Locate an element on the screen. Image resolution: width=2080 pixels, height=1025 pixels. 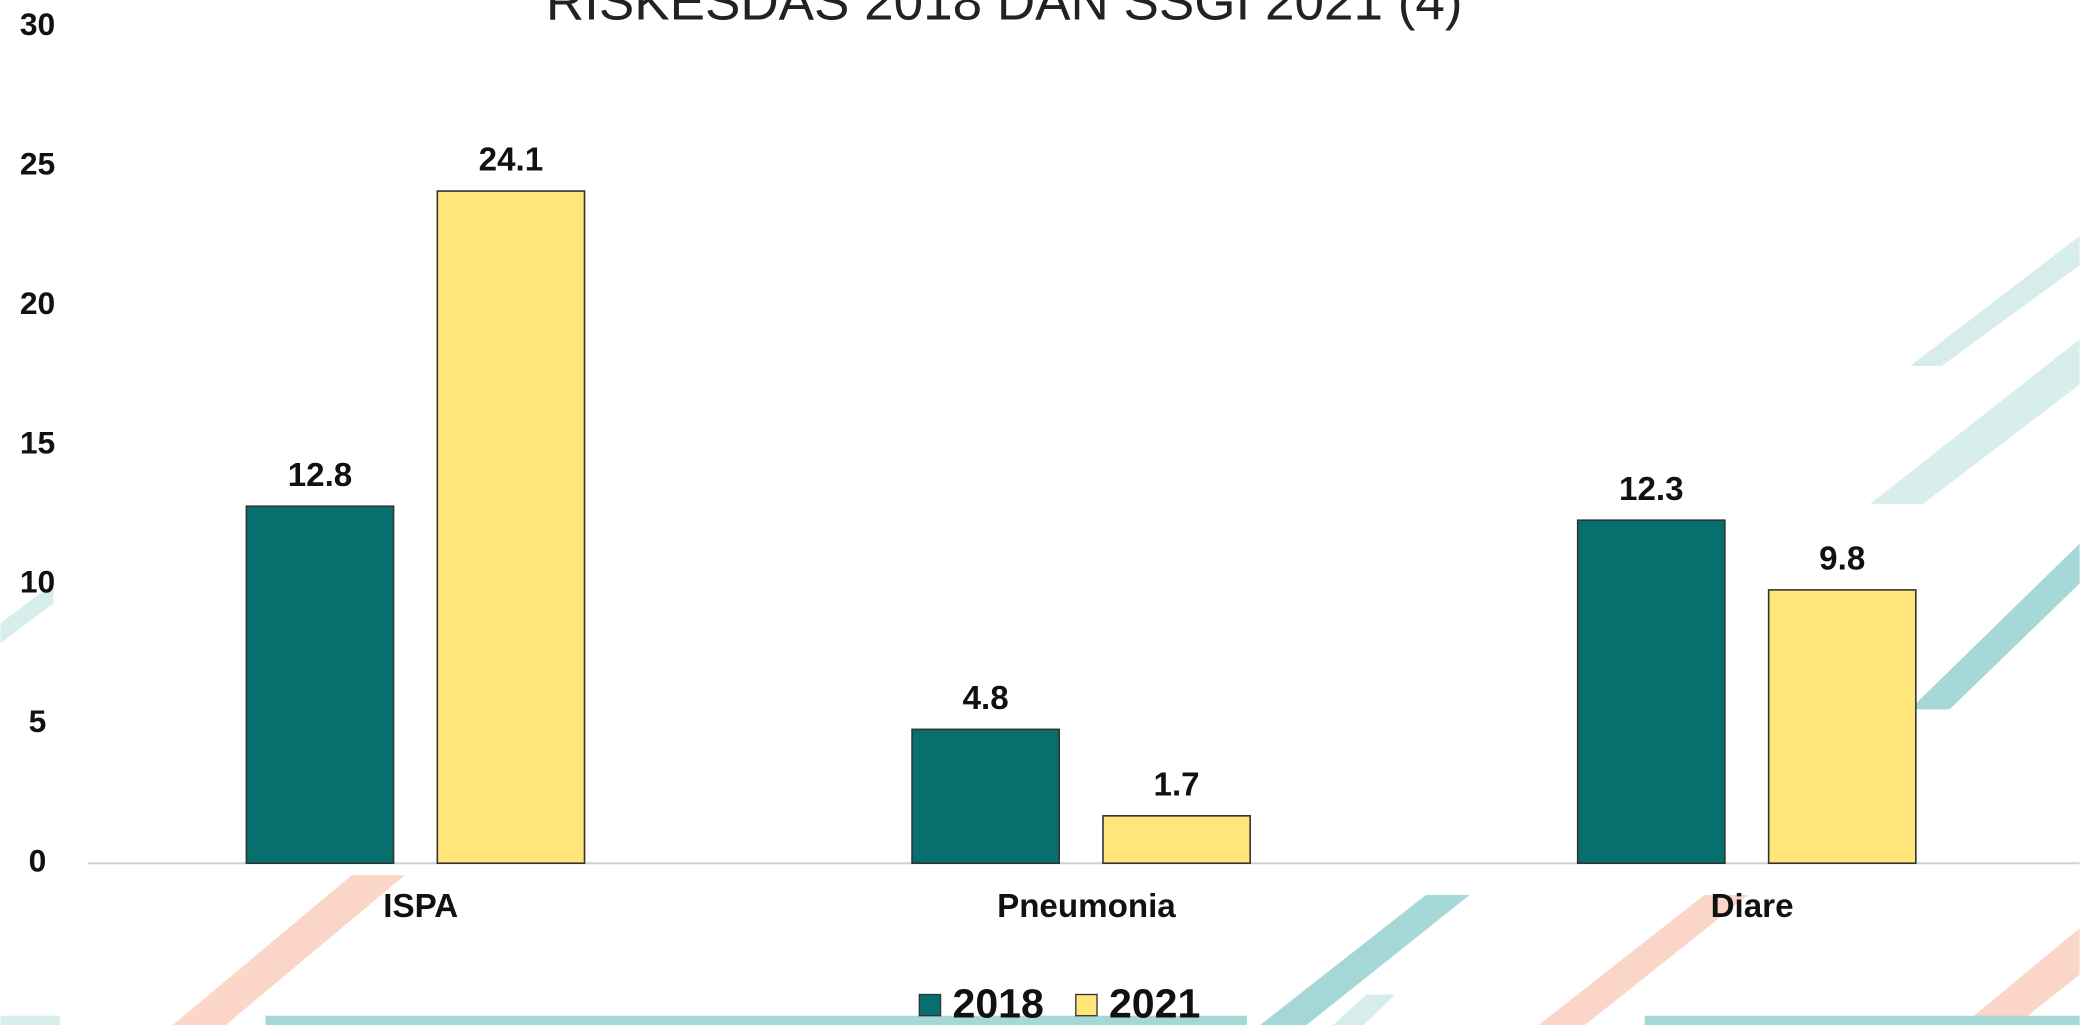
y-tick-label: 15 is located at coordinates (37, 442).